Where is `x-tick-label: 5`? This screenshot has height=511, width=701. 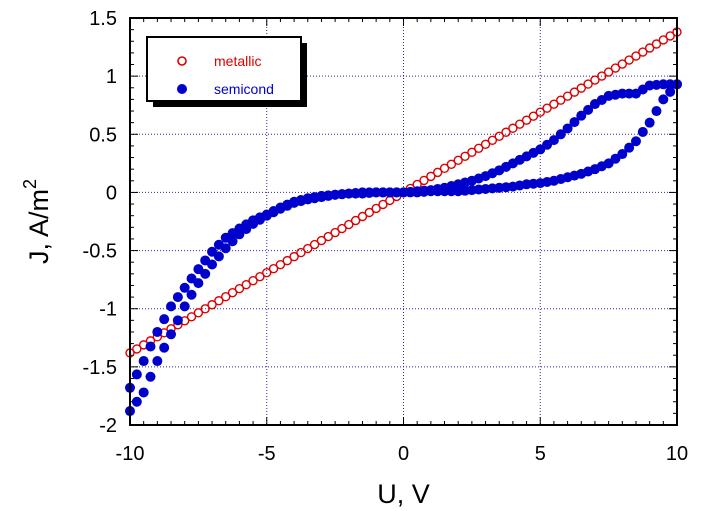 x-tick-label: 5 is located at coordinates (540, 454).